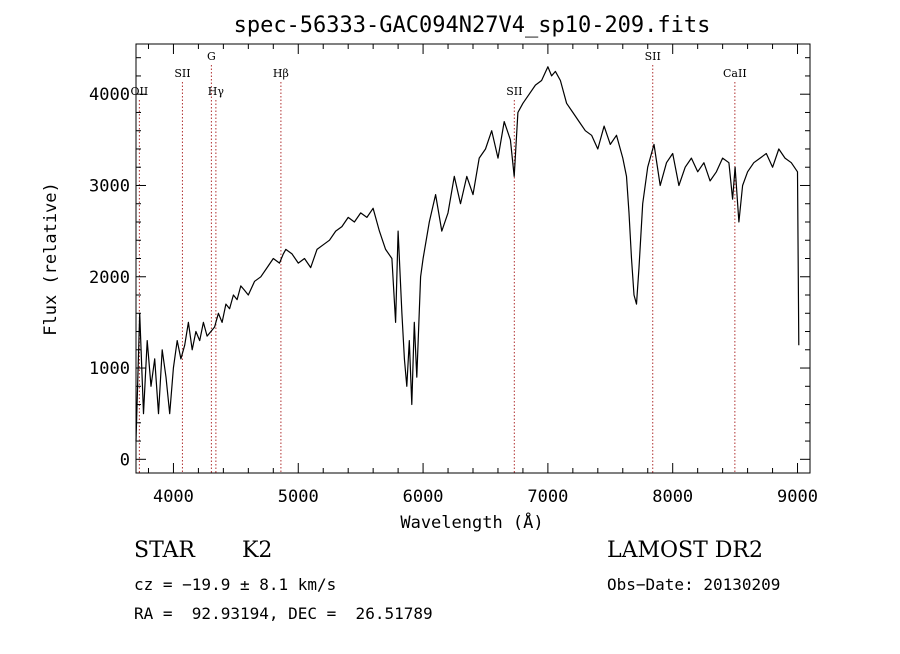 The image size is (900, 654). What do you see at coordinates (283, 613) in the screenshot?
I see `coordinates: RA = 92.93194, DEC = 26.51789` at bounding box center [283, 613].